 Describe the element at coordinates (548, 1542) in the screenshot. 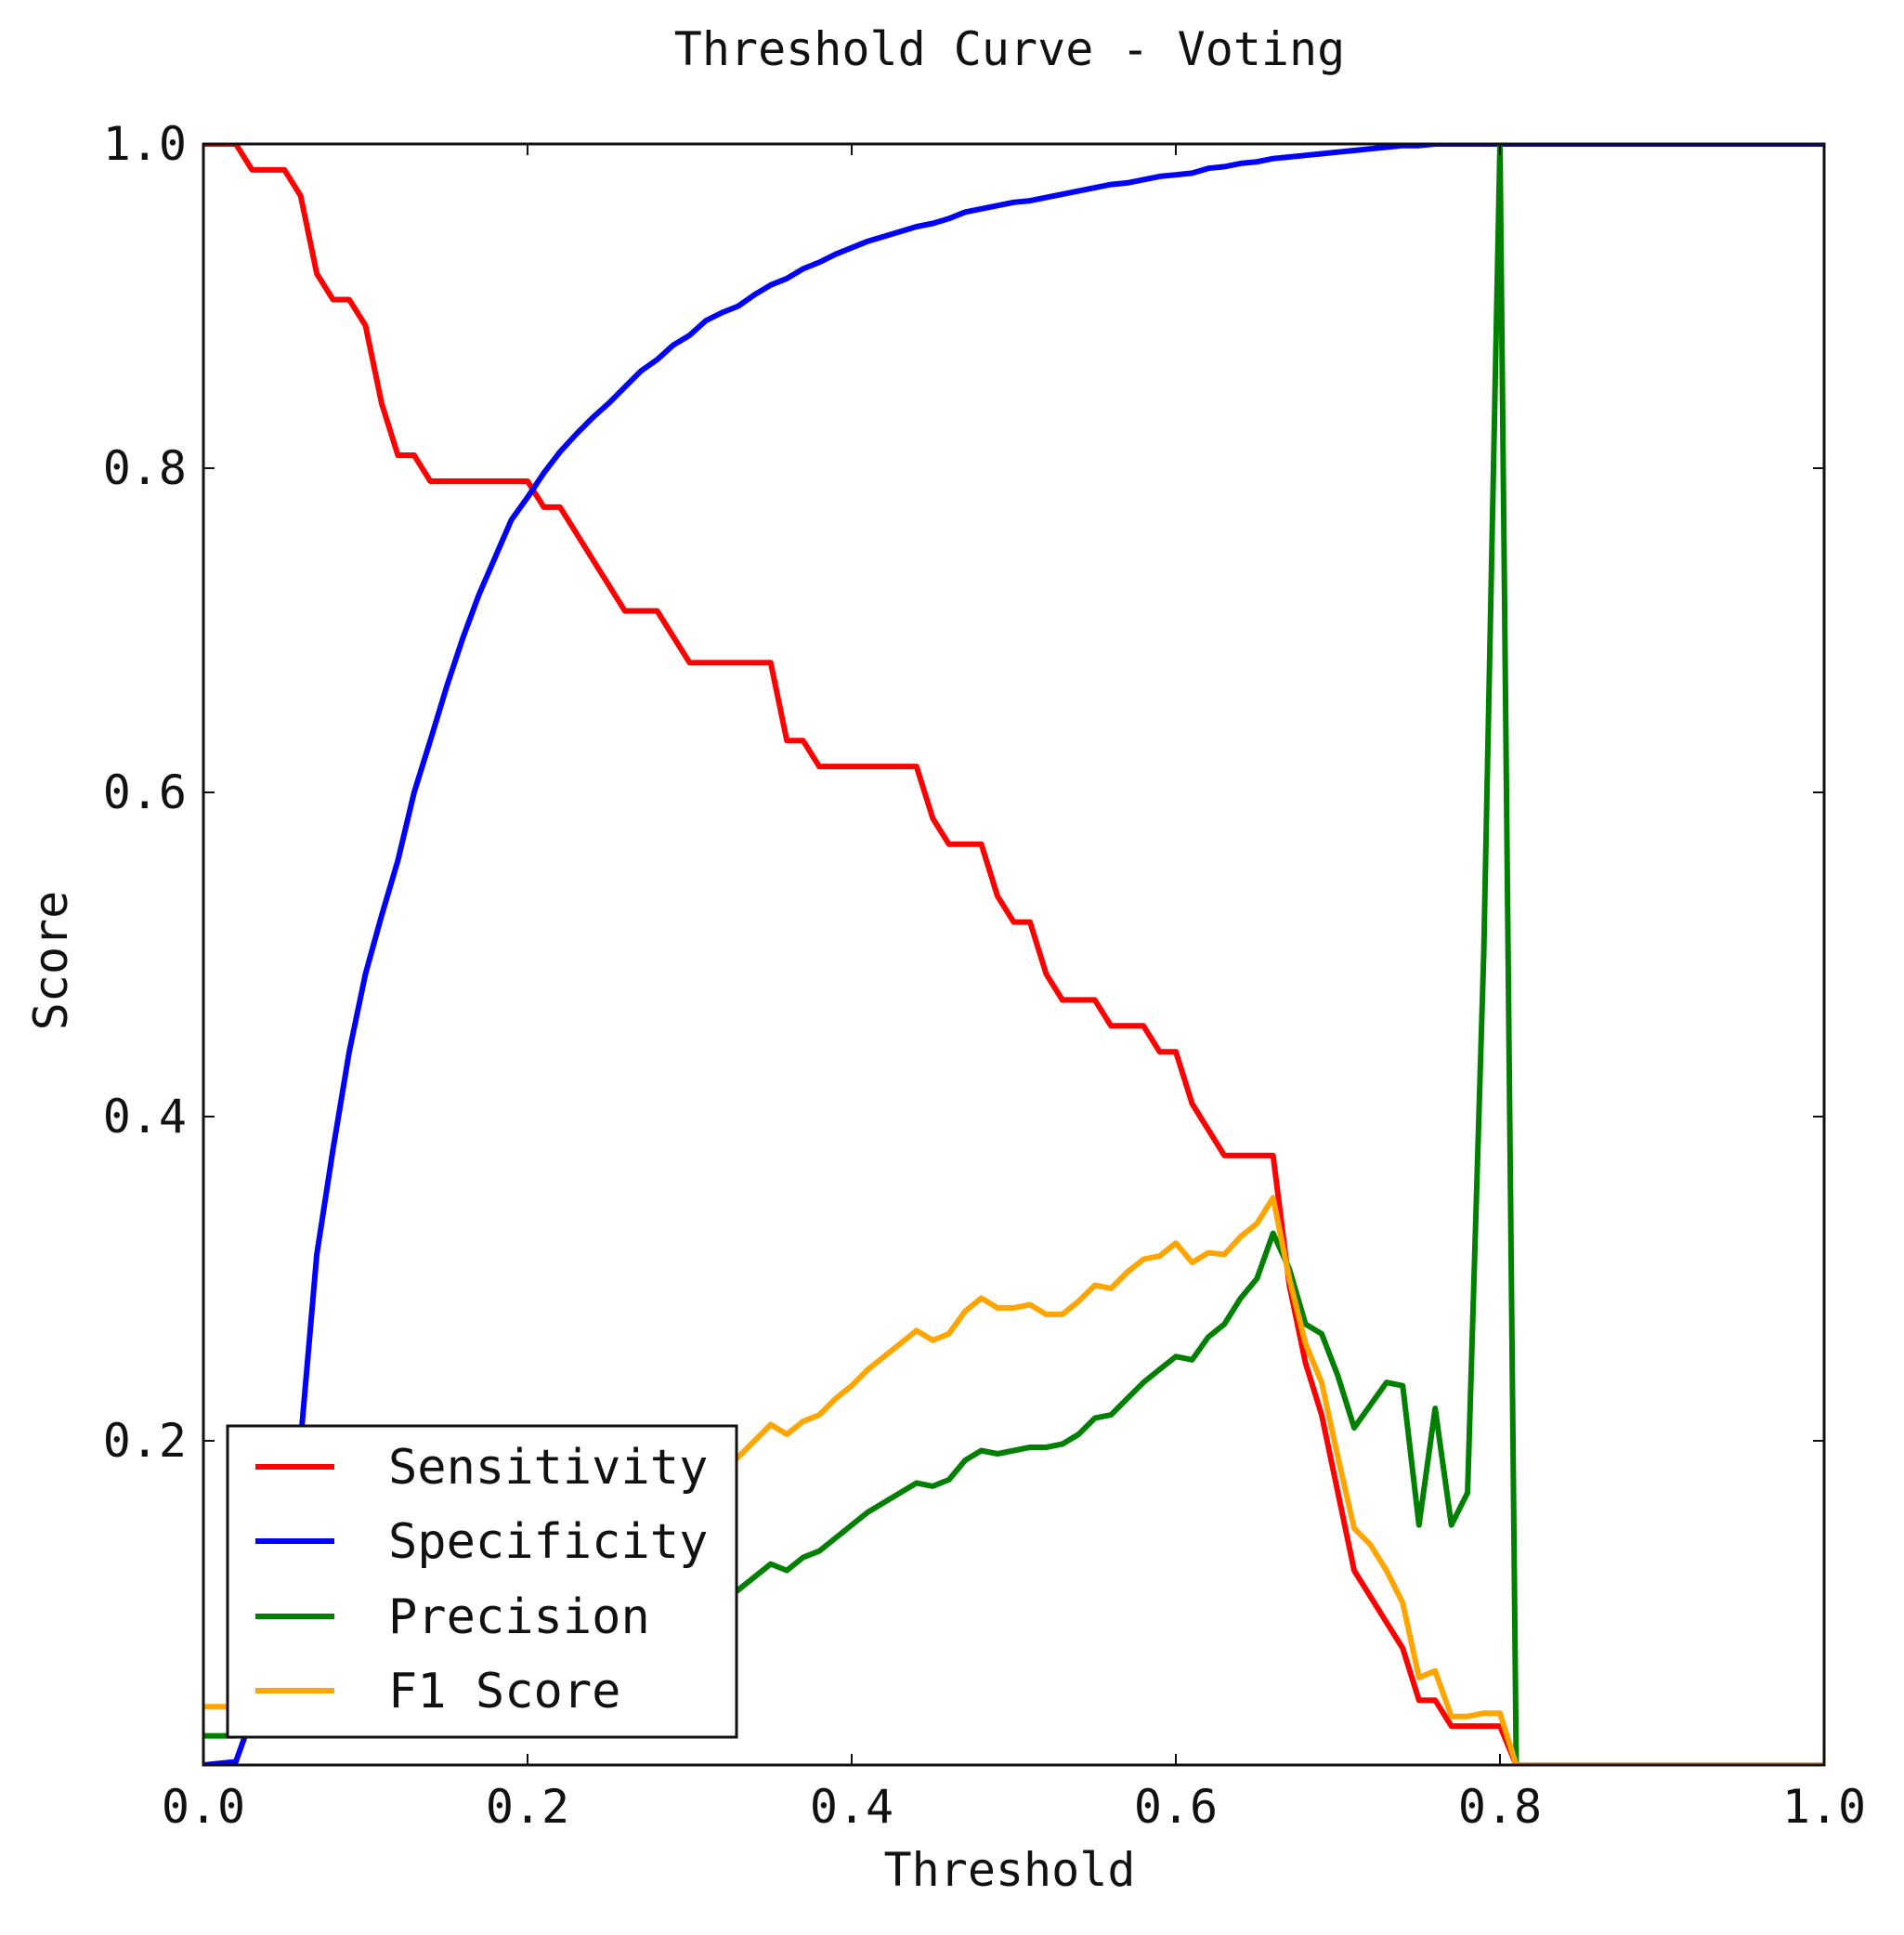

I see `legend-label-specificity: Specificity` at that location.